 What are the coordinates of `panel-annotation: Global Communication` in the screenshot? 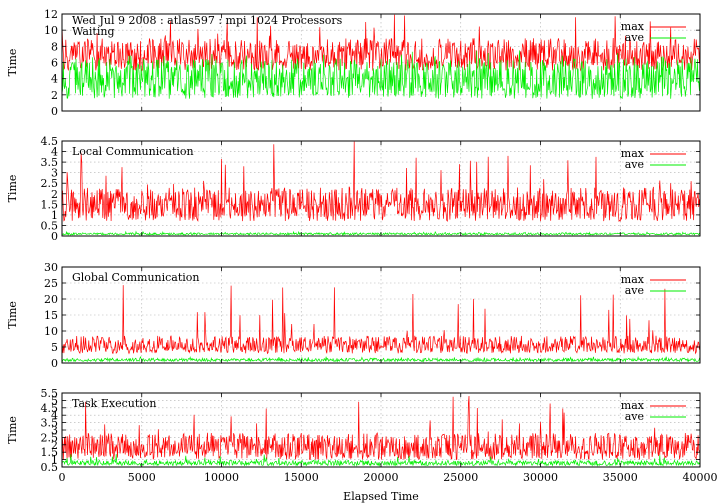 It's located at (136, 277).